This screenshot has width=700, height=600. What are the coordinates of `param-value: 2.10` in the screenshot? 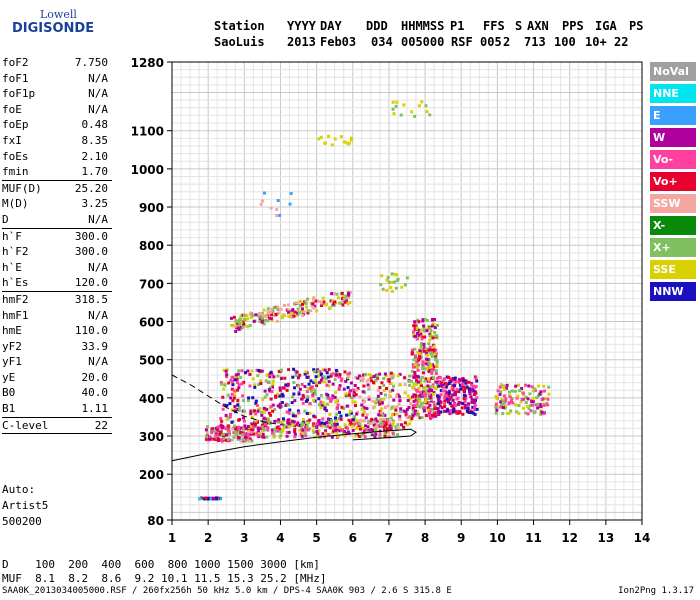 It's located at (95, 156).